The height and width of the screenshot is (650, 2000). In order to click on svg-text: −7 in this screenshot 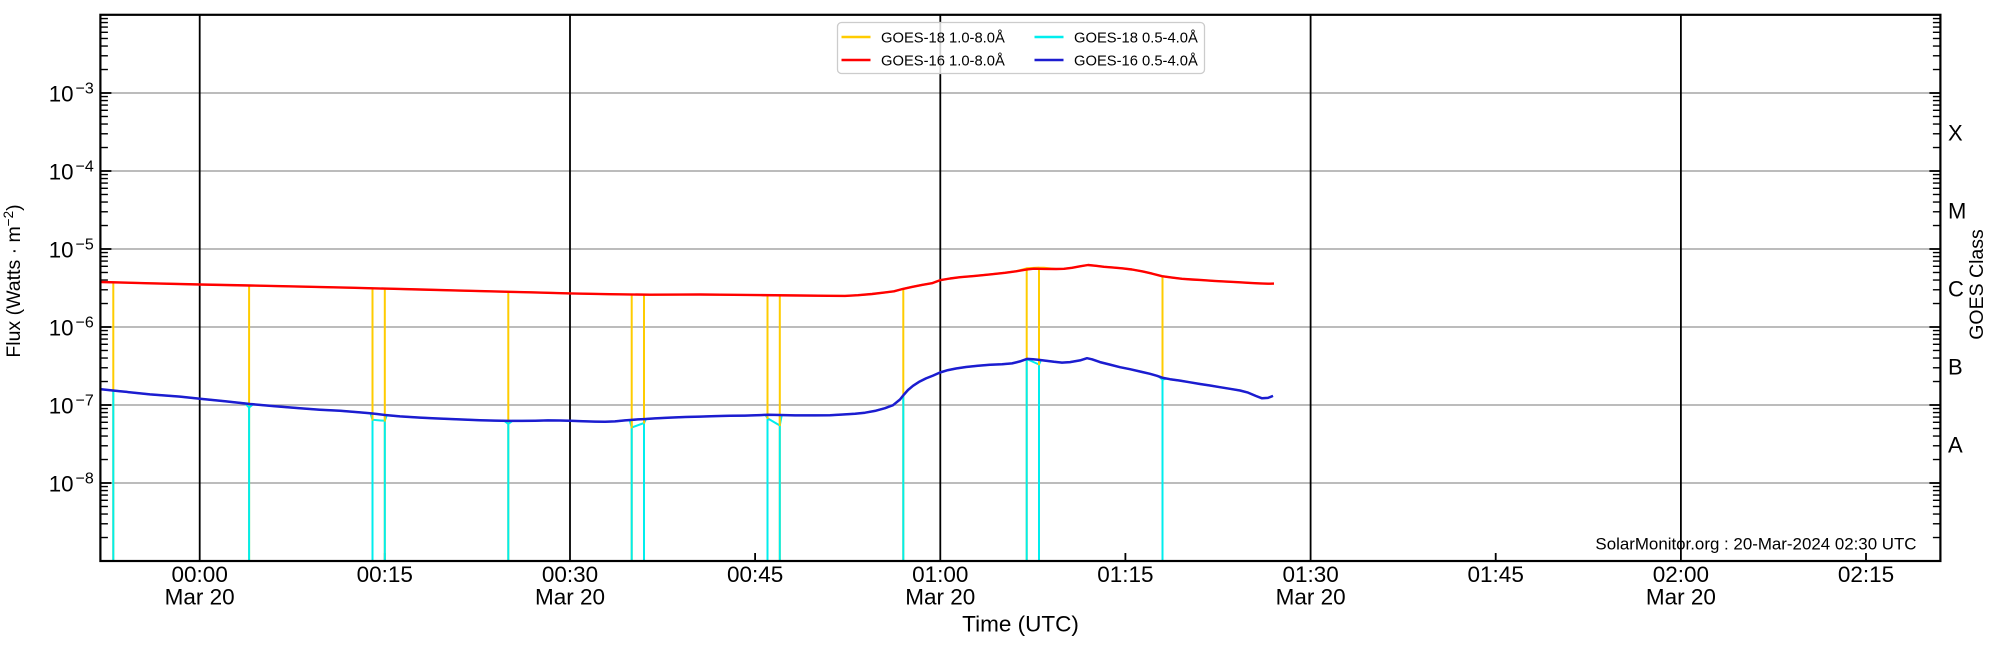, I will do `click(85, 401)`.